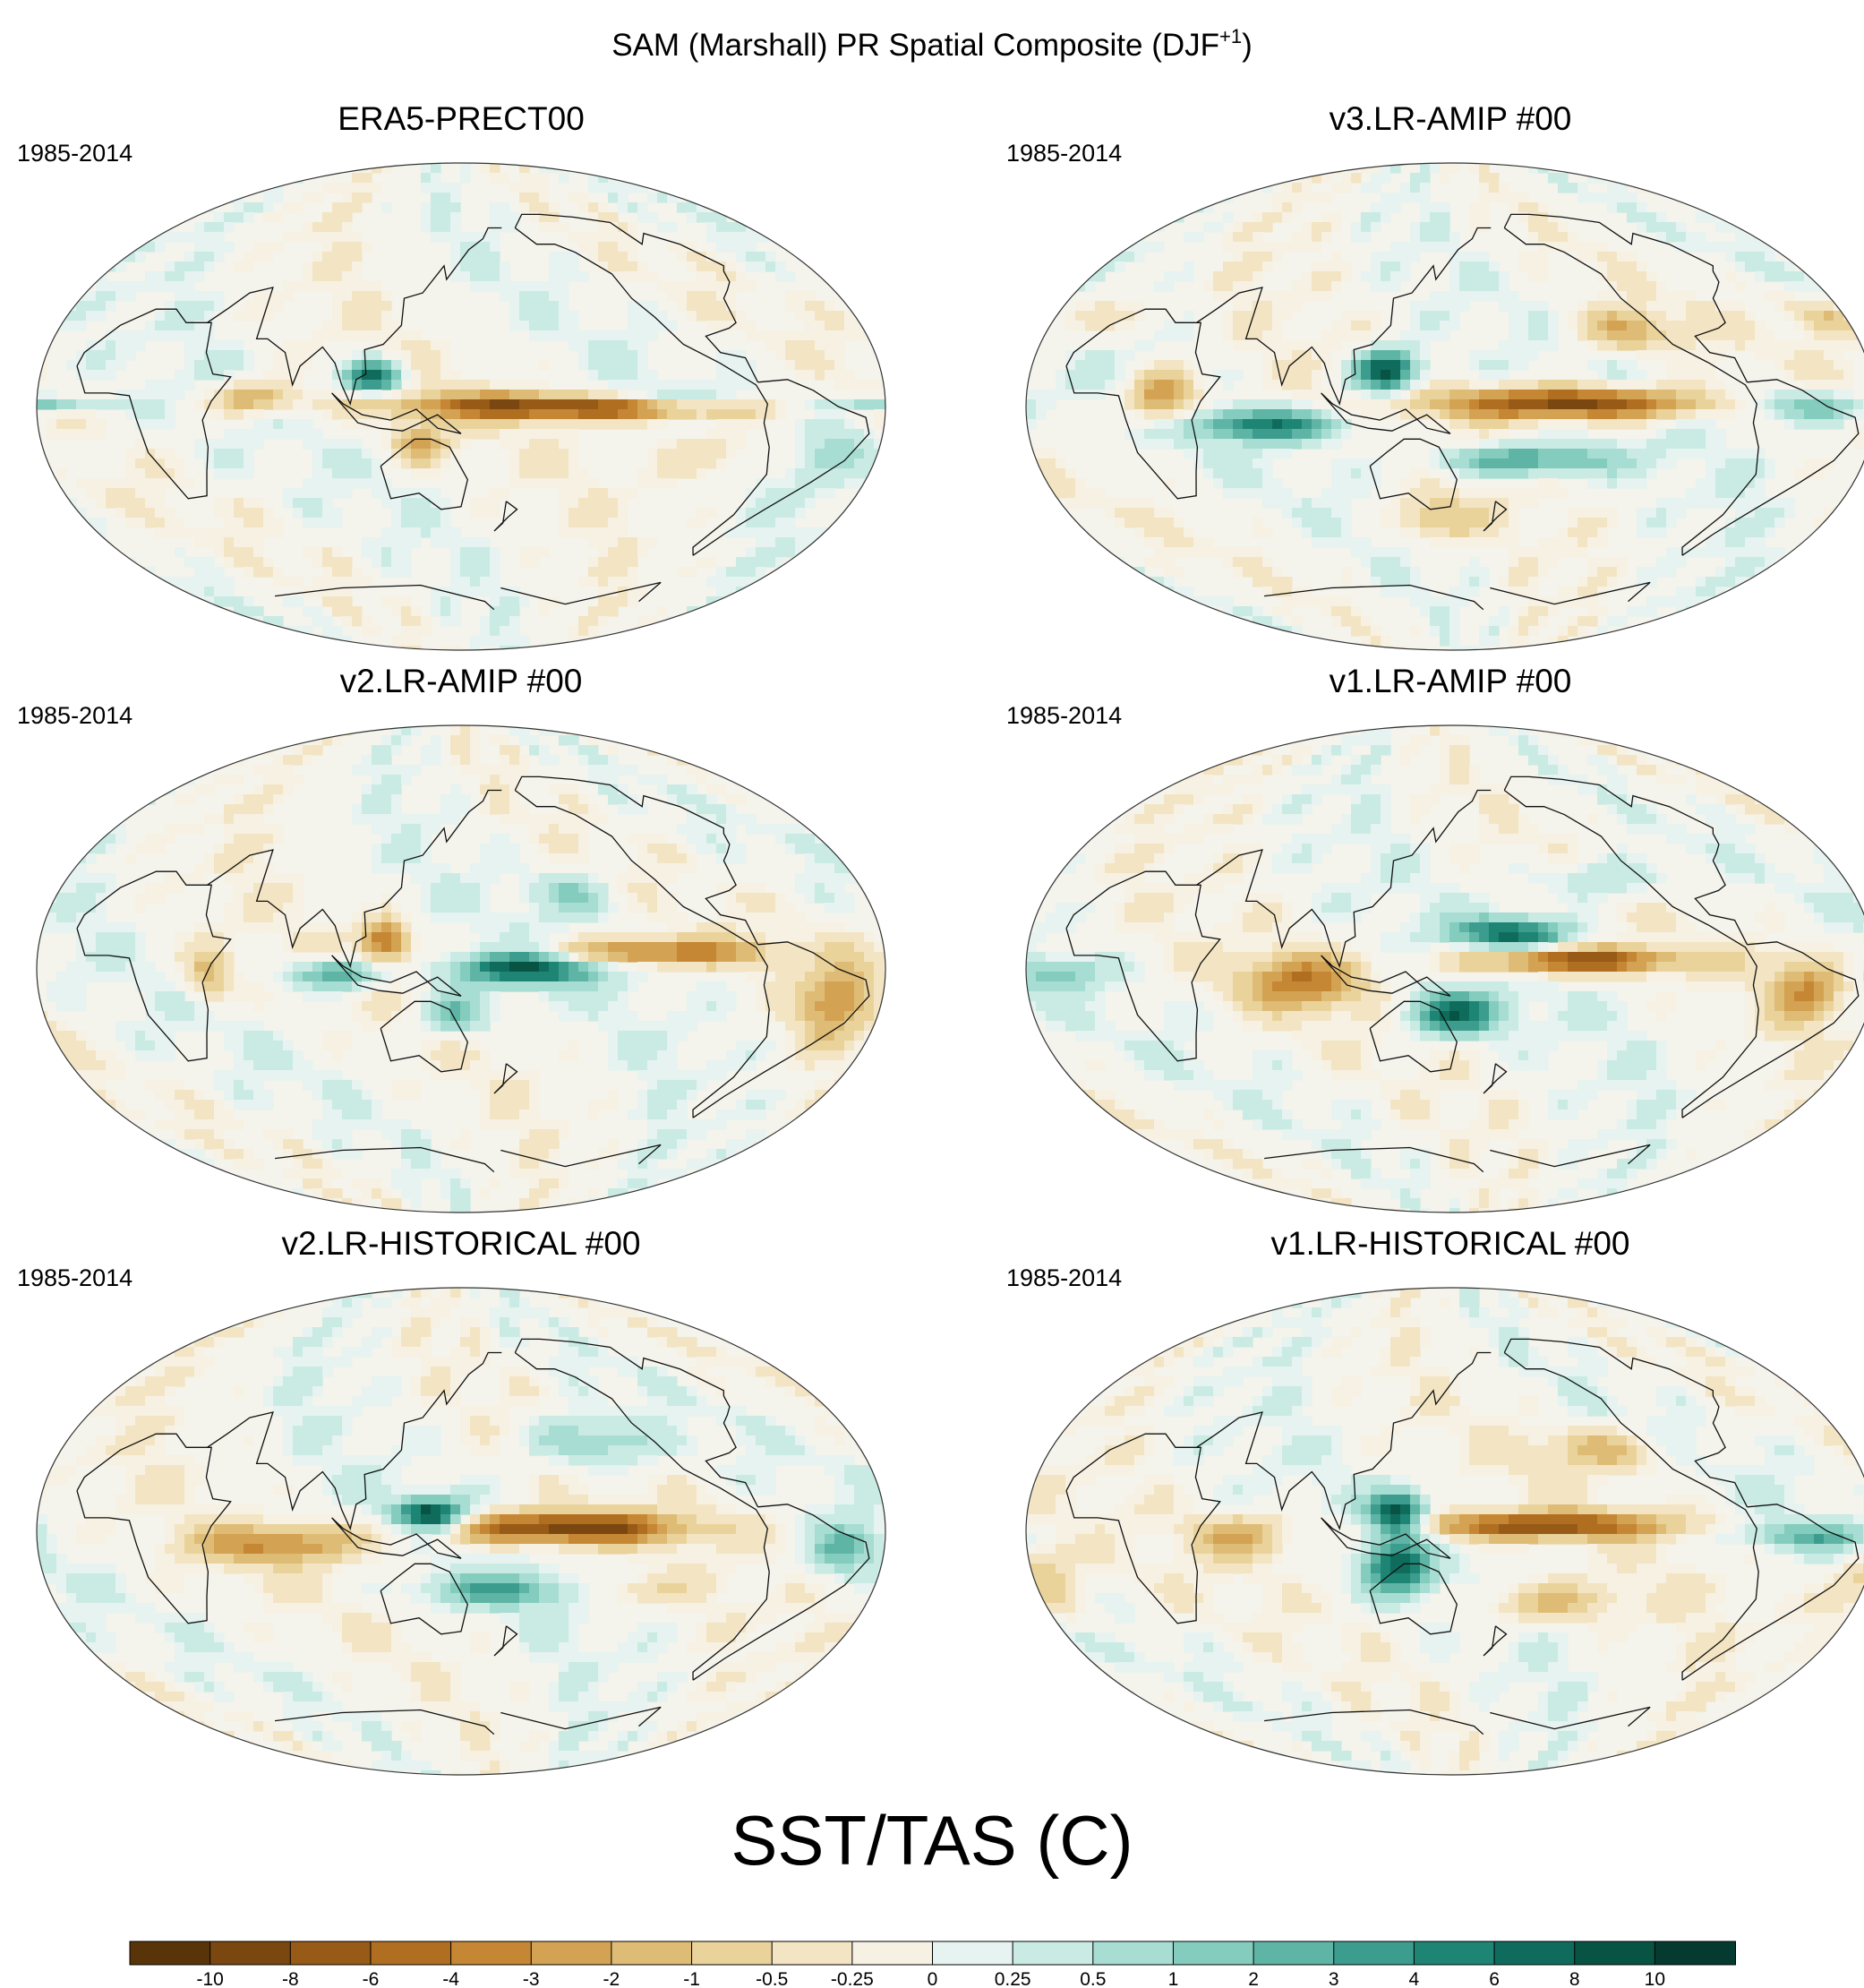 Image resolution: width=1864 pixels, height=1988 pixels. What do you see at coordinates (461, 118) in the screenshot?
I see `panel-title: ERA5-PRECT00` at bounding box center [461, 118].